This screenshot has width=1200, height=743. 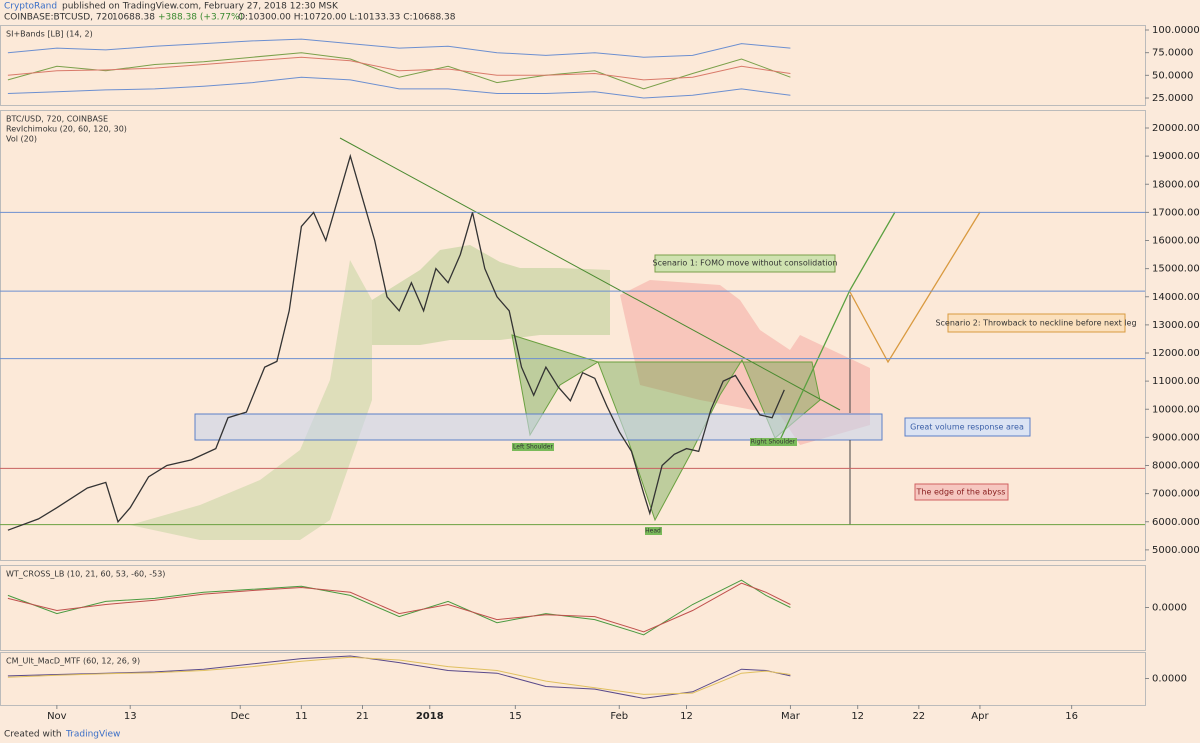 What do you see at coordinates (30, 7) in the screenshot?
I see `author: CryptoRand` at bounding box center [30, 7].